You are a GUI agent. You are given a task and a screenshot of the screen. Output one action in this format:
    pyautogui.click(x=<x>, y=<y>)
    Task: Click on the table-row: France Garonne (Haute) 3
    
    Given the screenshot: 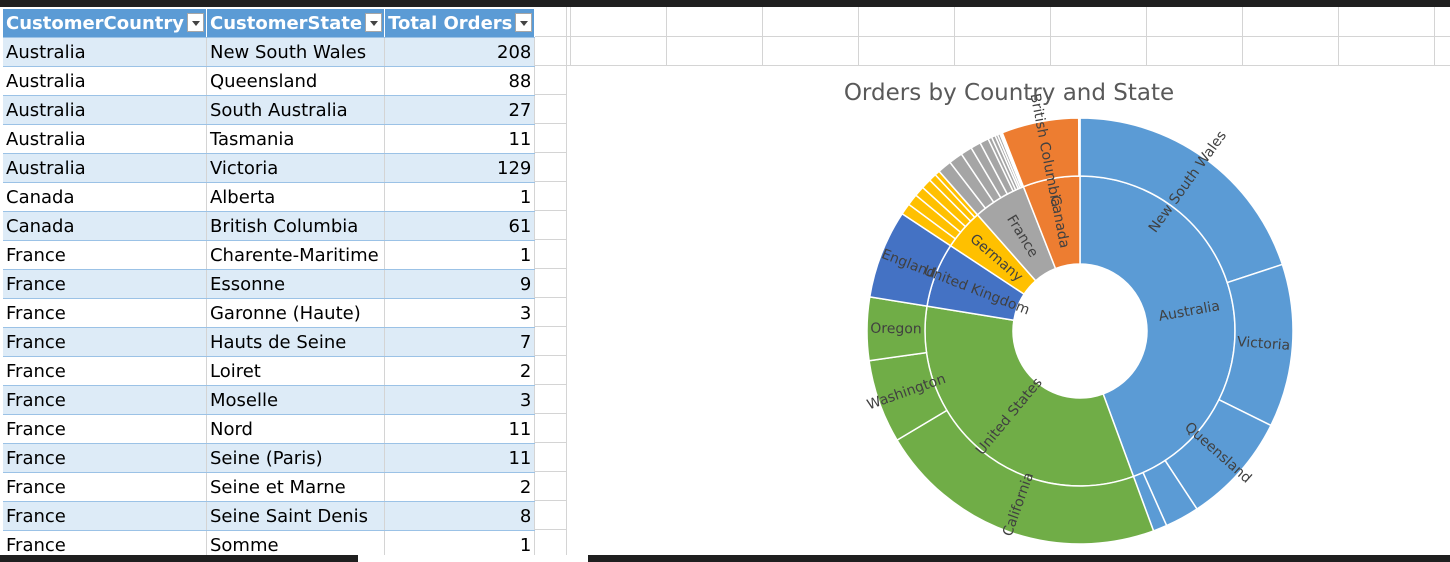 What is the action you would take?
    pyautogui.click(x=269, y=313)
    